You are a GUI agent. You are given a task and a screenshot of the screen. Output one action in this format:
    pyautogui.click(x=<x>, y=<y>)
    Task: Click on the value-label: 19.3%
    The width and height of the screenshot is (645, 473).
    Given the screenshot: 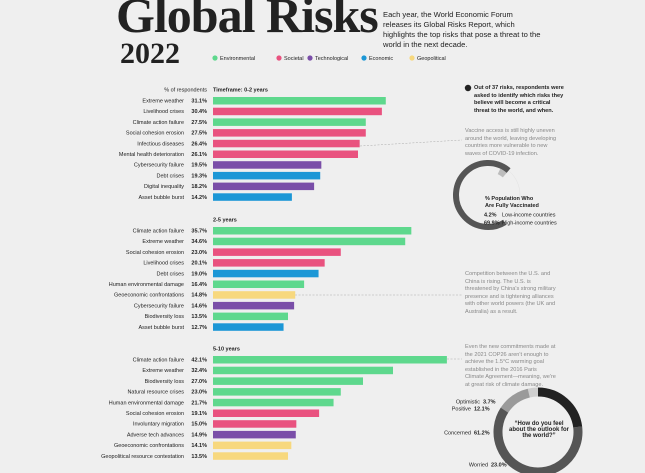 What is the action you would take?
    pyautogui.click(x=199, y=176)
    